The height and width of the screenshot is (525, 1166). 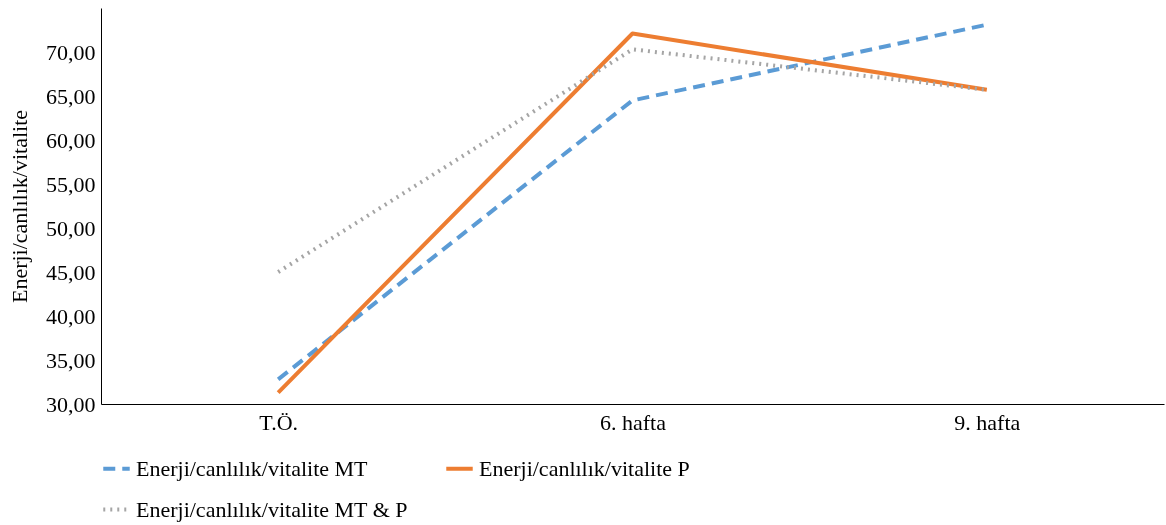 I want to click on y-tick-label: 35,00, so click(x=71, y=360).